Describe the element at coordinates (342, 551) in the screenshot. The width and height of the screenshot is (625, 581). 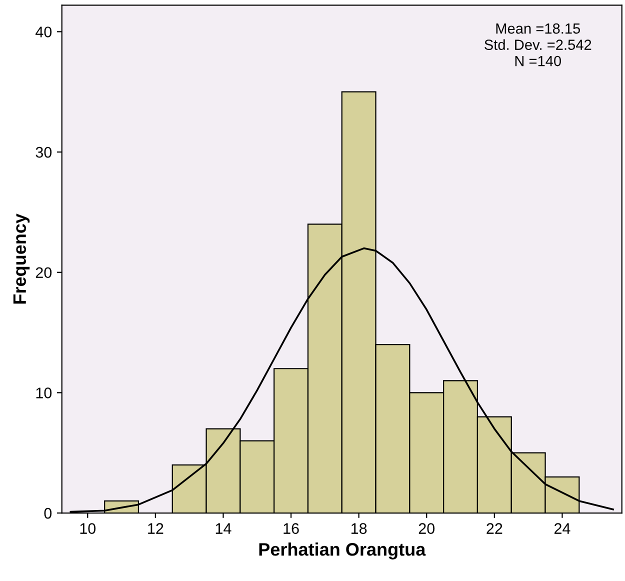
I see `x-axis-title: Perhatian Orangtua` at that location.